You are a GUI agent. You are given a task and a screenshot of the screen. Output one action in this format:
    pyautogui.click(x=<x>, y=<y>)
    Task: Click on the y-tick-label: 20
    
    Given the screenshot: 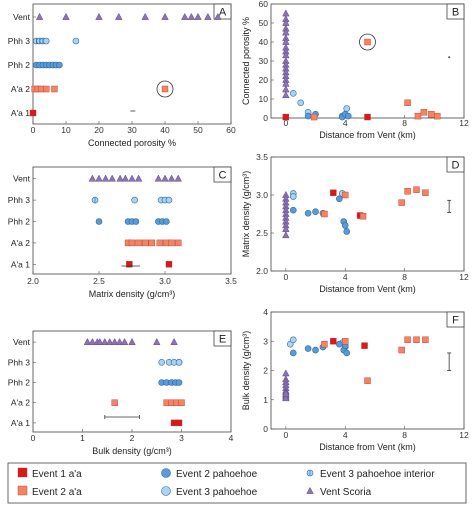 What is the action you would take?
    pyautogui.click(x=264, y=80)
    